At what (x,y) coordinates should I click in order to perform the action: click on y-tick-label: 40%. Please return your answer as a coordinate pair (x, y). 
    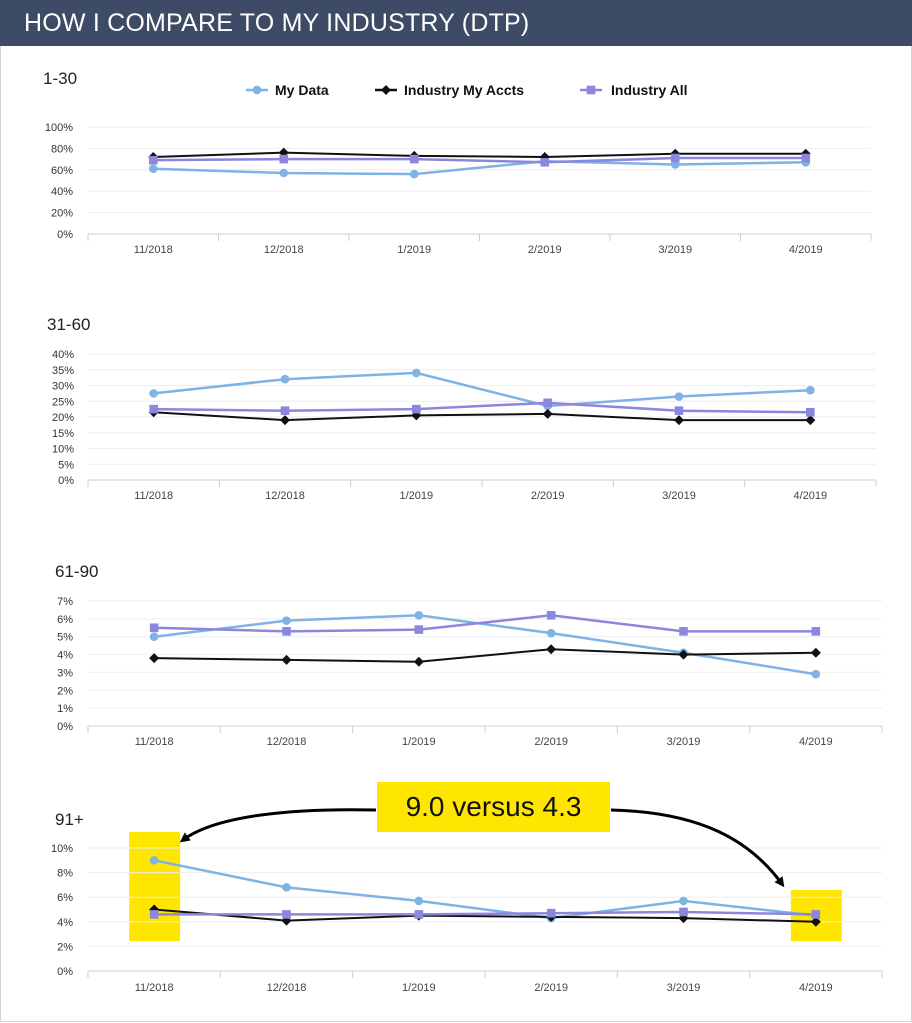
    Looking at the image, I should click on (63, 355).